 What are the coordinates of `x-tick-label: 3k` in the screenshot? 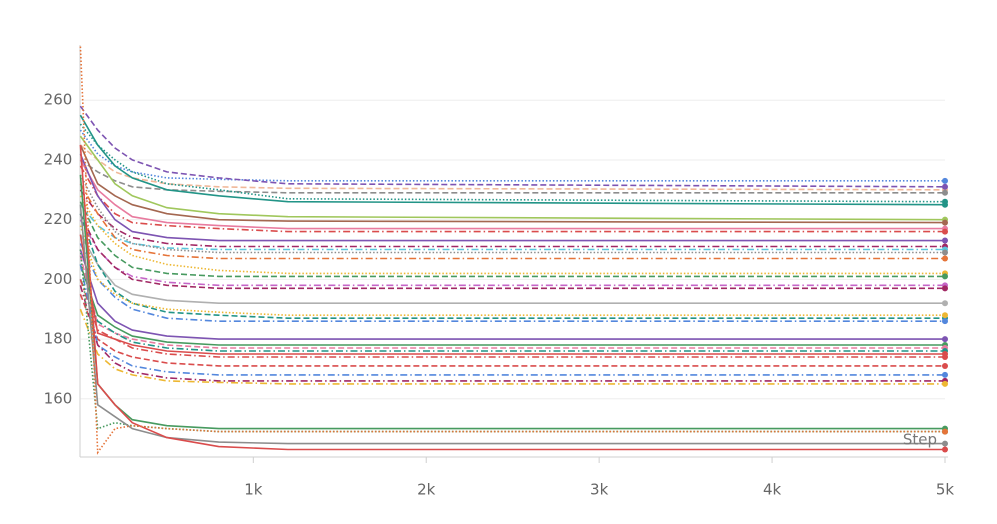 It's located at (599, 490).